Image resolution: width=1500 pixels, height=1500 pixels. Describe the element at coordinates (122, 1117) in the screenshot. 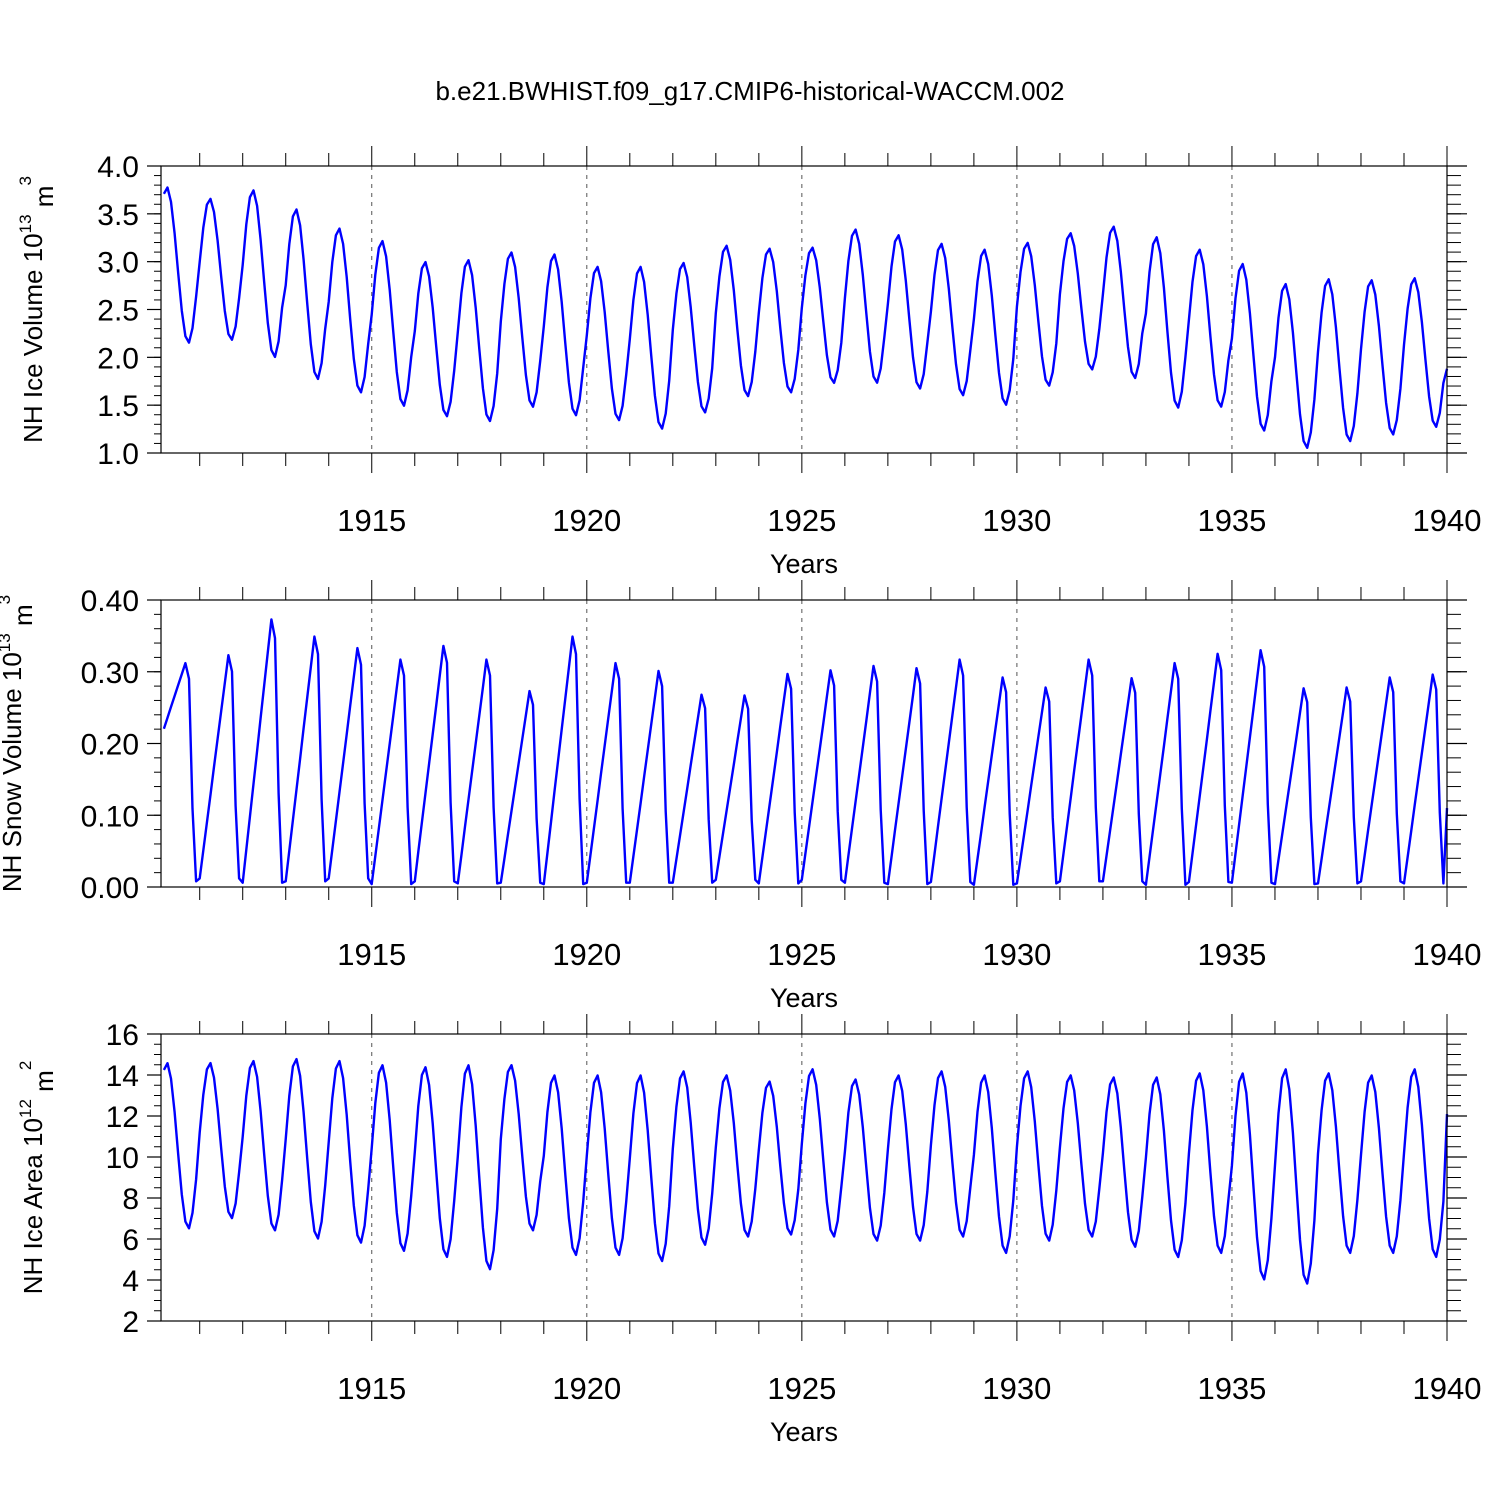

I see `y-tick-label: 12` at that location.